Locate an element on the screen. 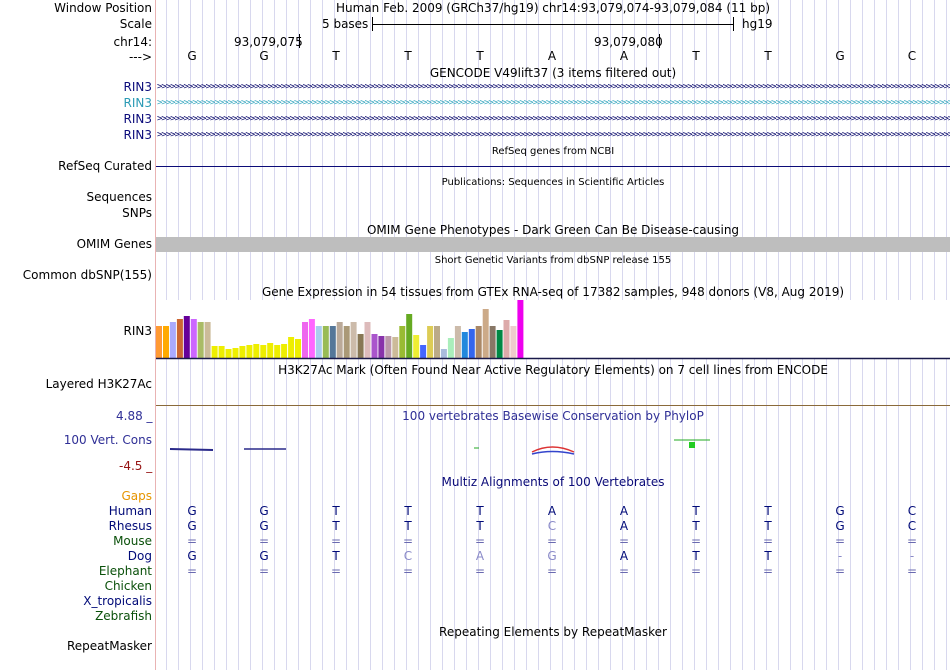 The height and width of the screenshot is (670, 950). gtex-label: RIN3 is located at coordinates (138, 331).